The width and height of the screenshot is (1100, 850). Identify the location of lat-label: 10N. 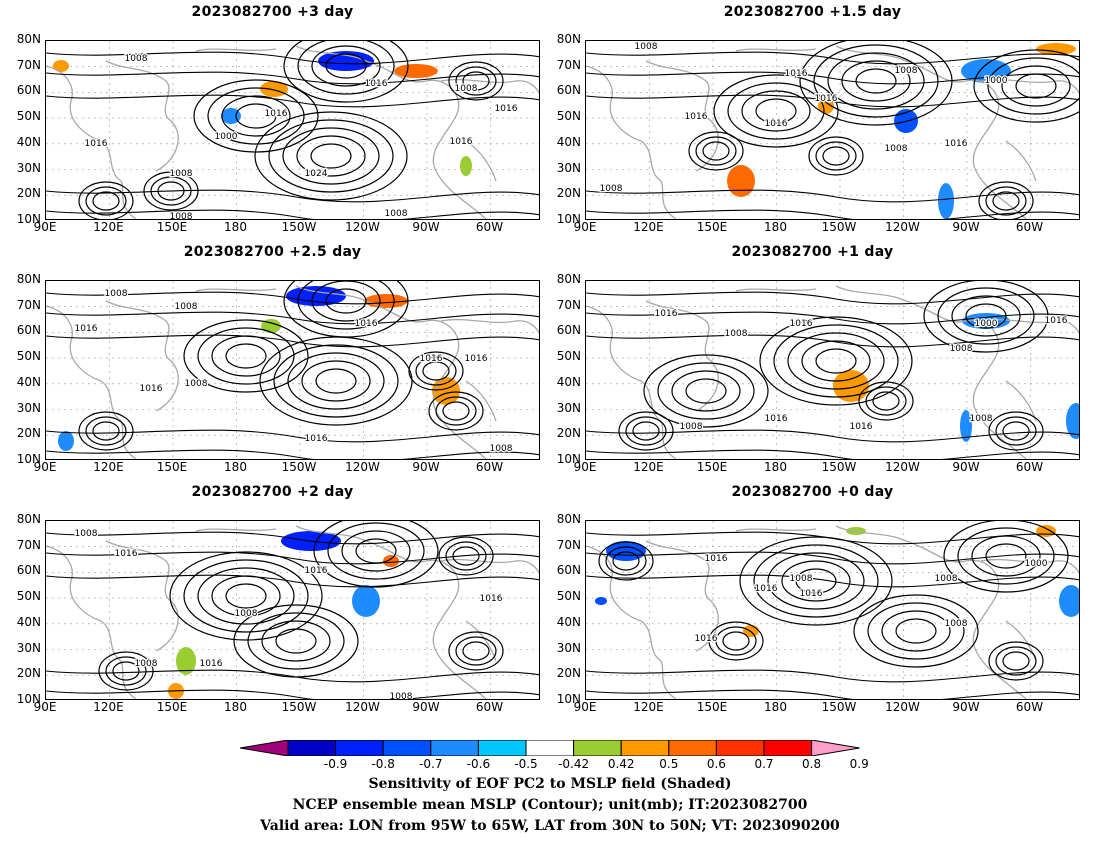
(568, 698).